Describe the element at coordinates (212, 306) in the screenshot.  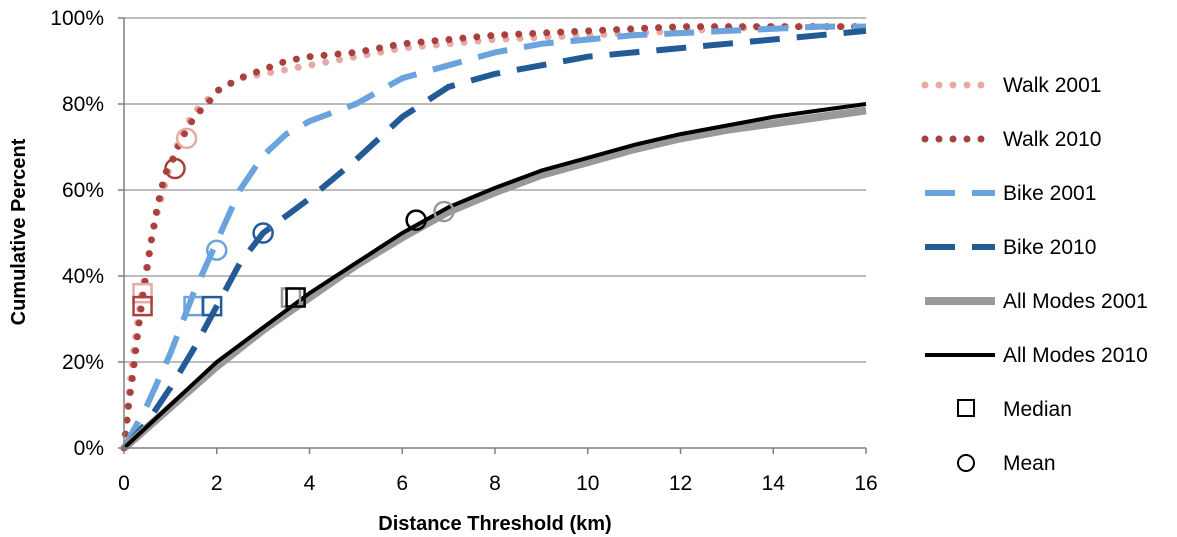
I see `median-marker-bike-2010` at that location.